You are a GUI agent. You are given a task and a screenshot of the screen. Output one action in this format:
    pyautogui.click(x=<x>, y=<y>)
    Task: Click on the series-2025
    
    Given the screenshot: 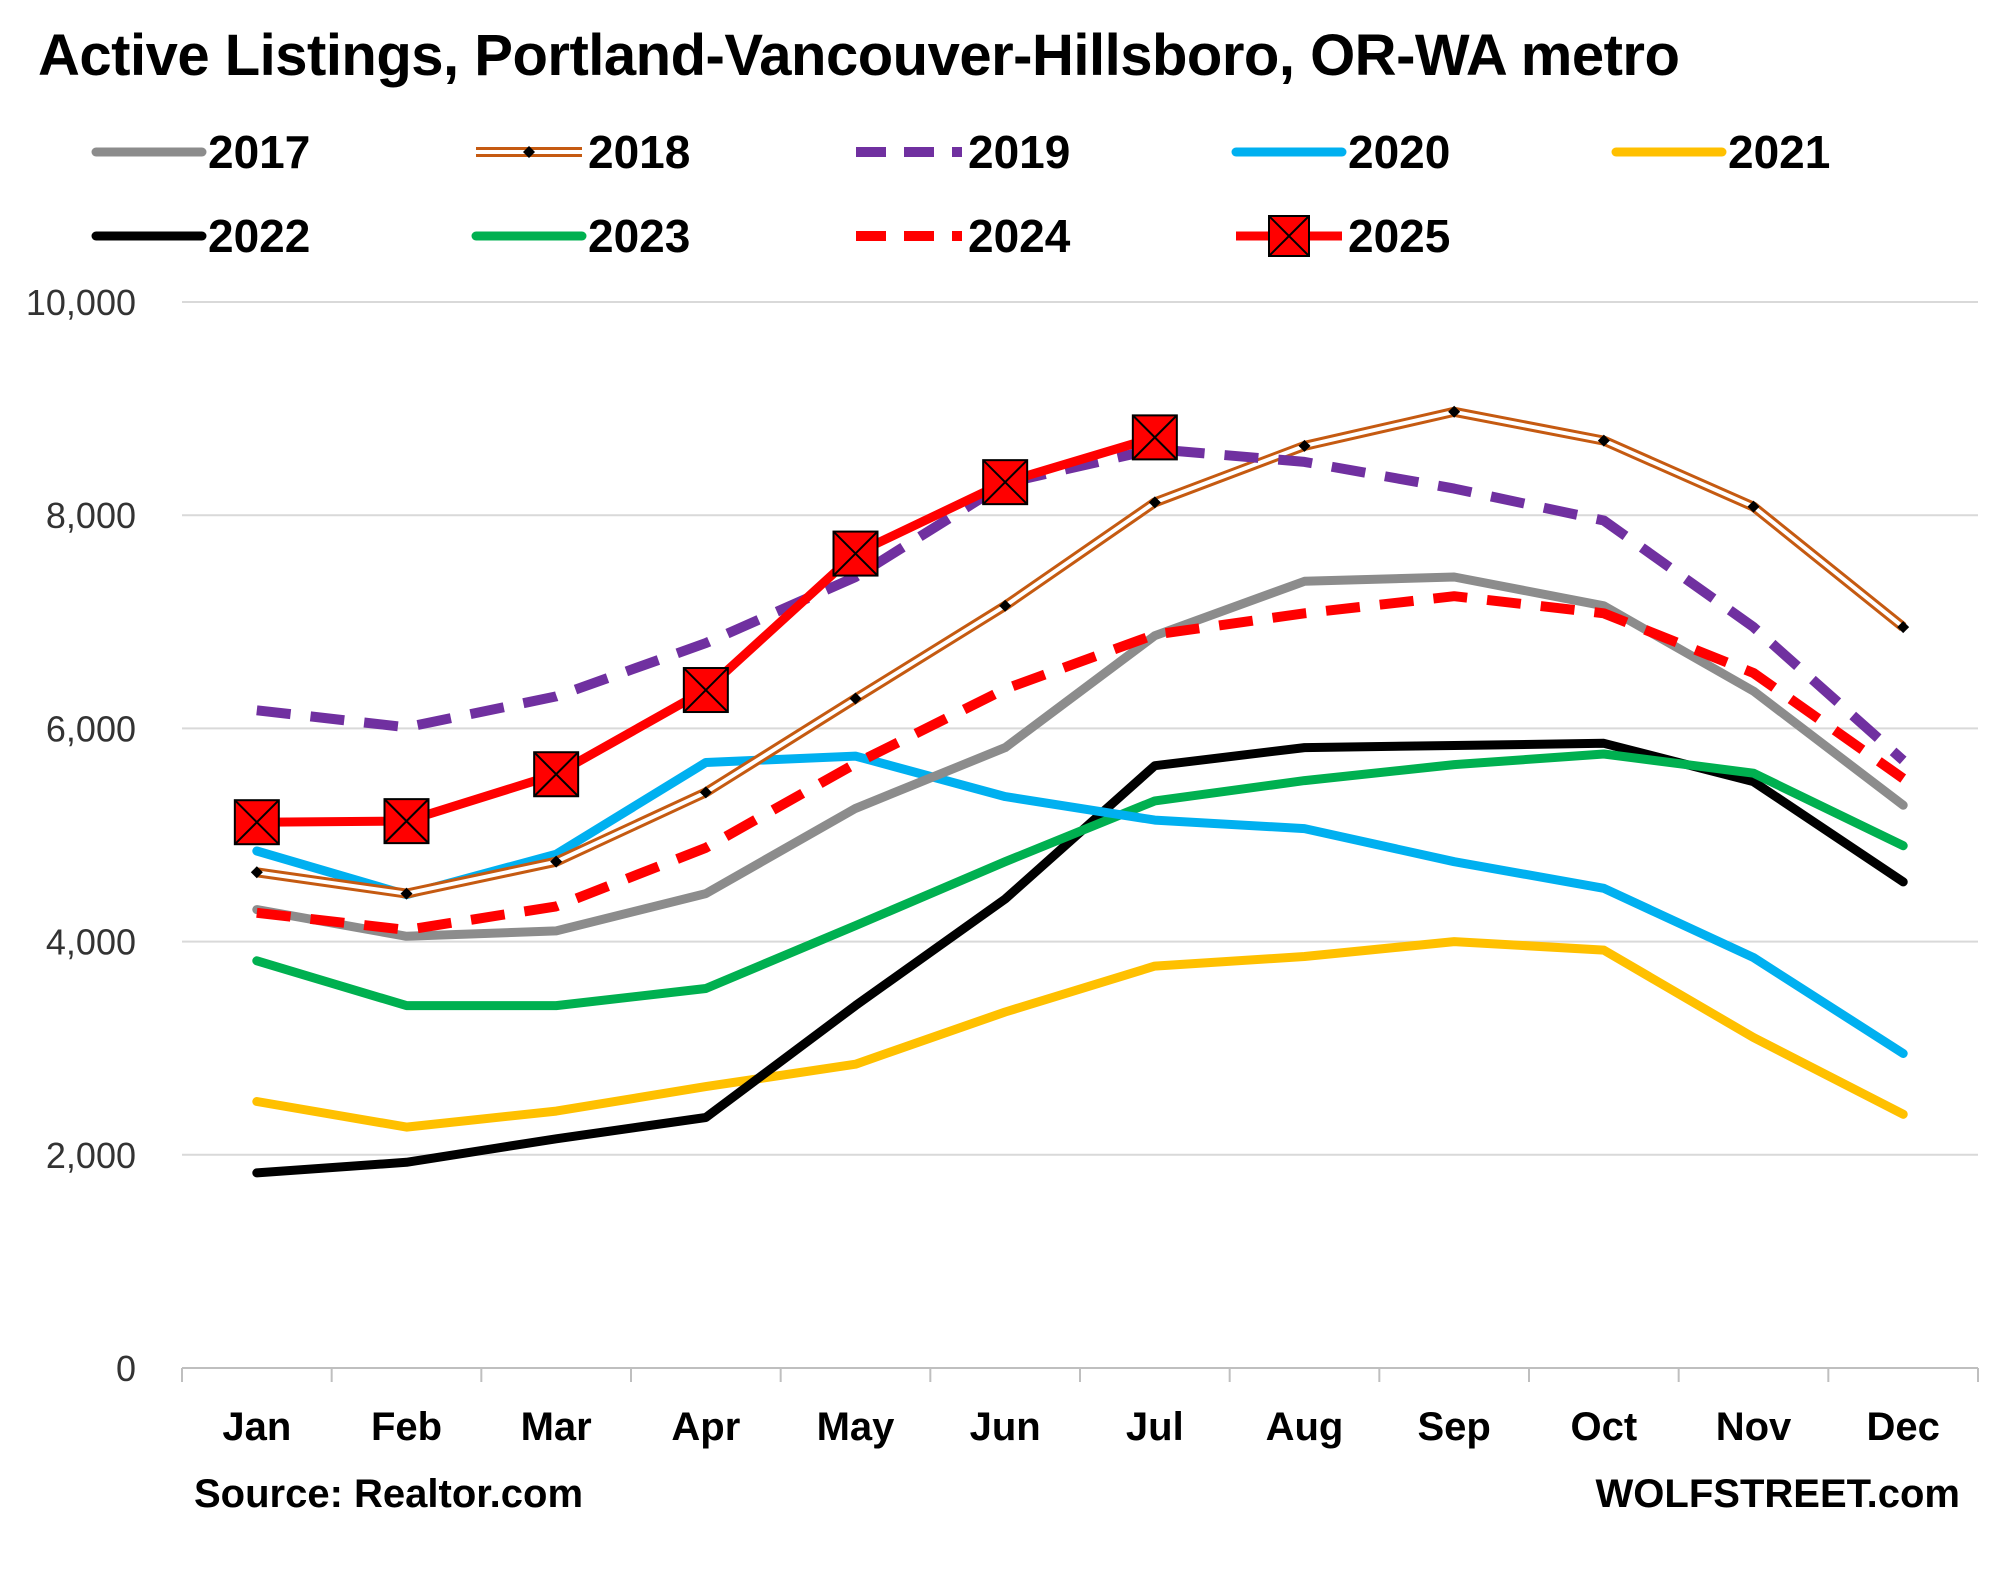 What is the action you would take?
    pyautogui.click(x=705, y=630)
    